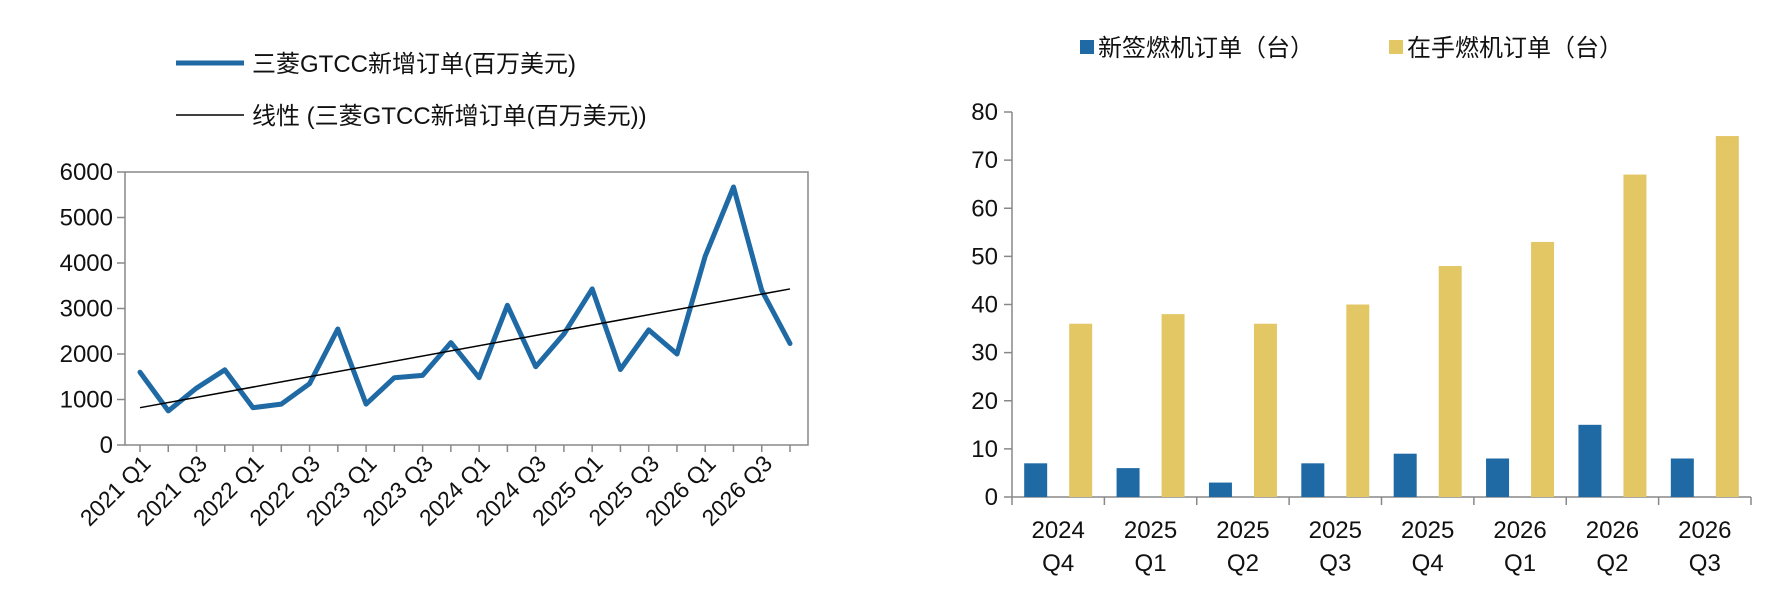 Image resolution: width=1788 pixels, height=591 pixels. What do you see at coordinates (1351, 48) in the screenshot?
I see `right-legend: 新签燃机订单（台） 在手燃机订单（台）` at bounding box center [1351, 48].